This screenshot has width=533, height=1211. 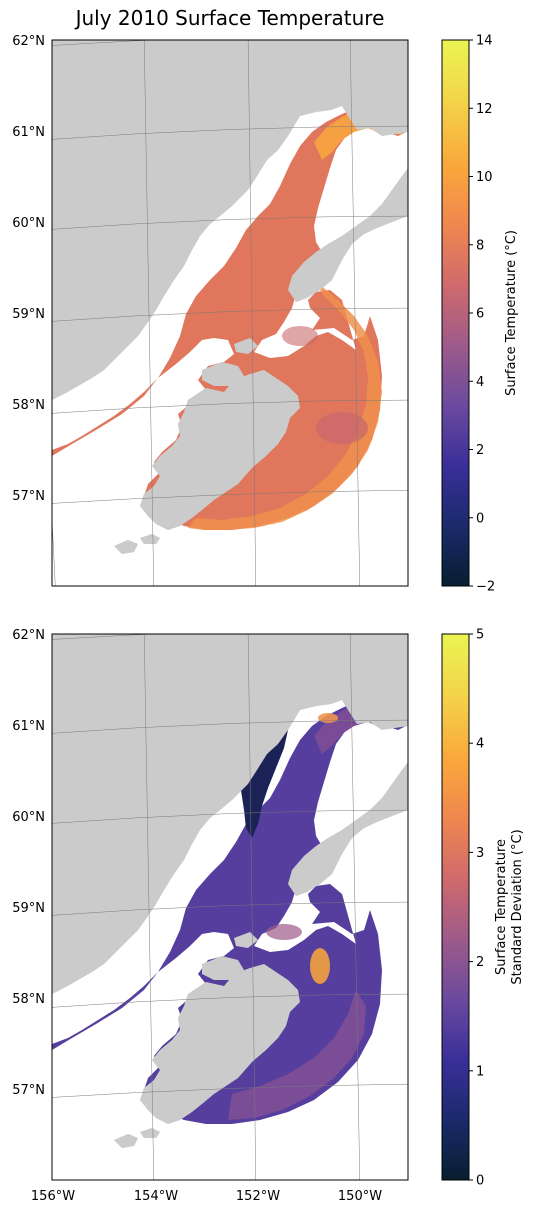 I want to click on colorbar-tick-label: 10, so click(x=484, y=177).